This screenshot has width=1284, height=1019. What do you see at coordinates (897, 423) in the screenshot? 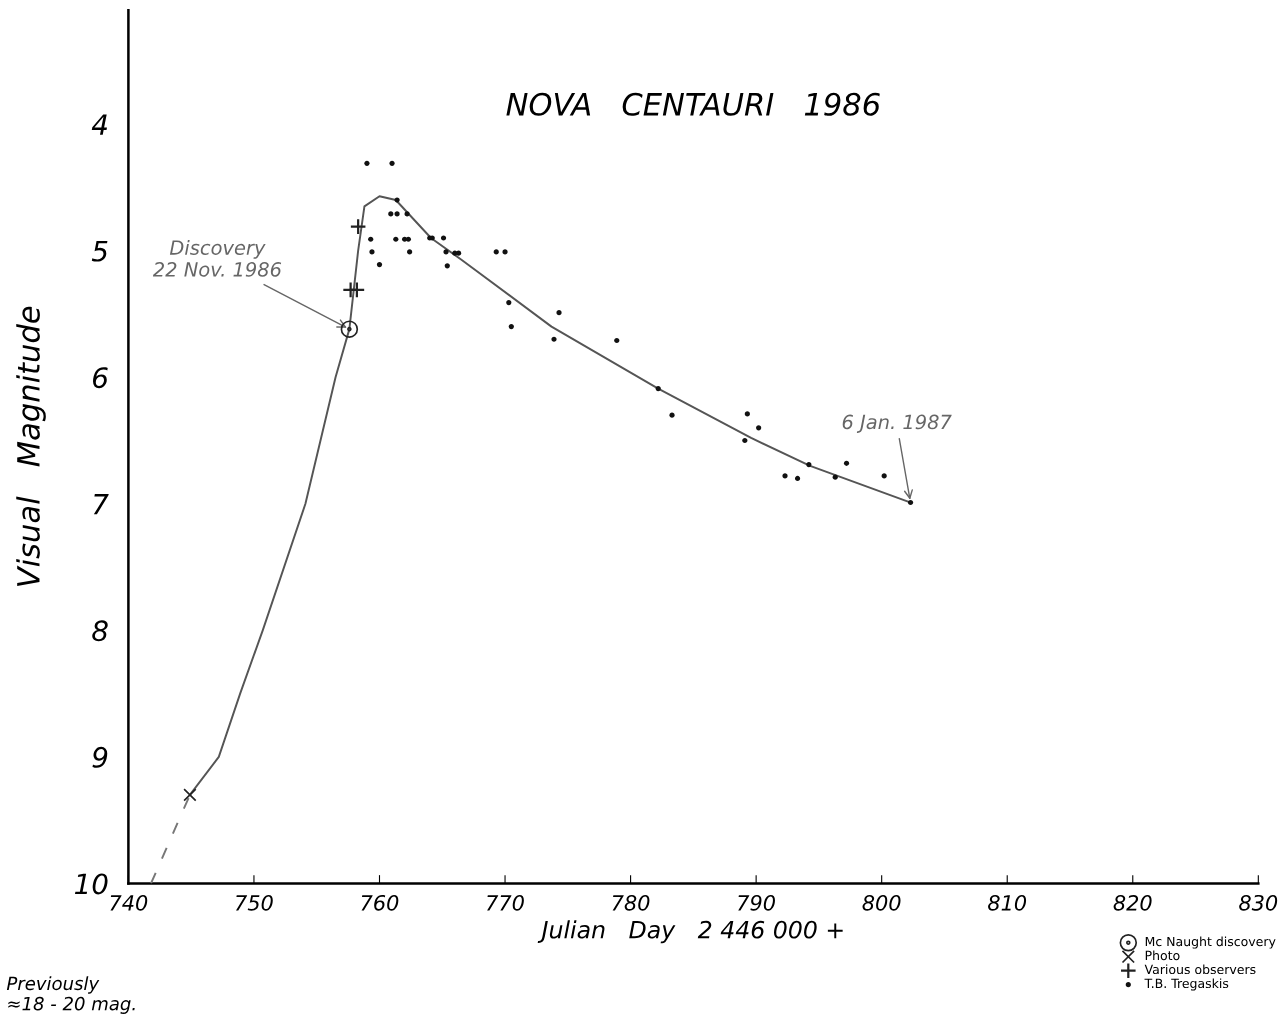
I see `annotation: 6 Jan. 1987` at bounding box center [897, 423].